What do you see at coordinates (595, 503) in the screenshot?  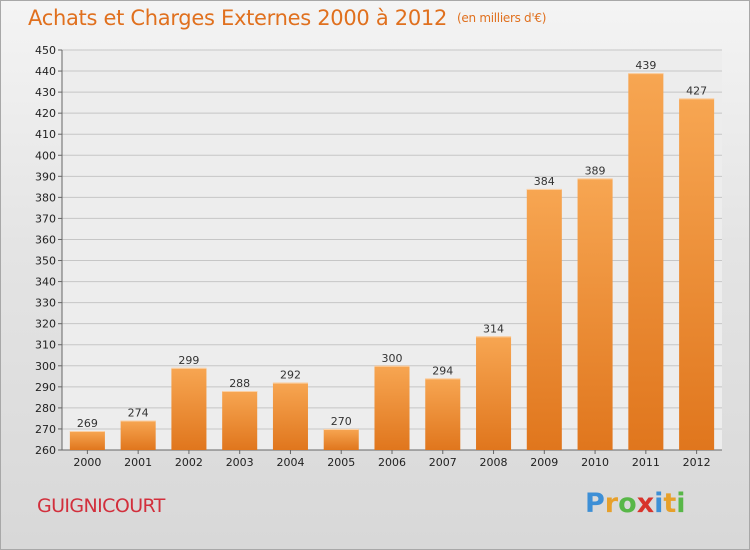 I see `logo-letter: P` at bounding box center [595, 503].